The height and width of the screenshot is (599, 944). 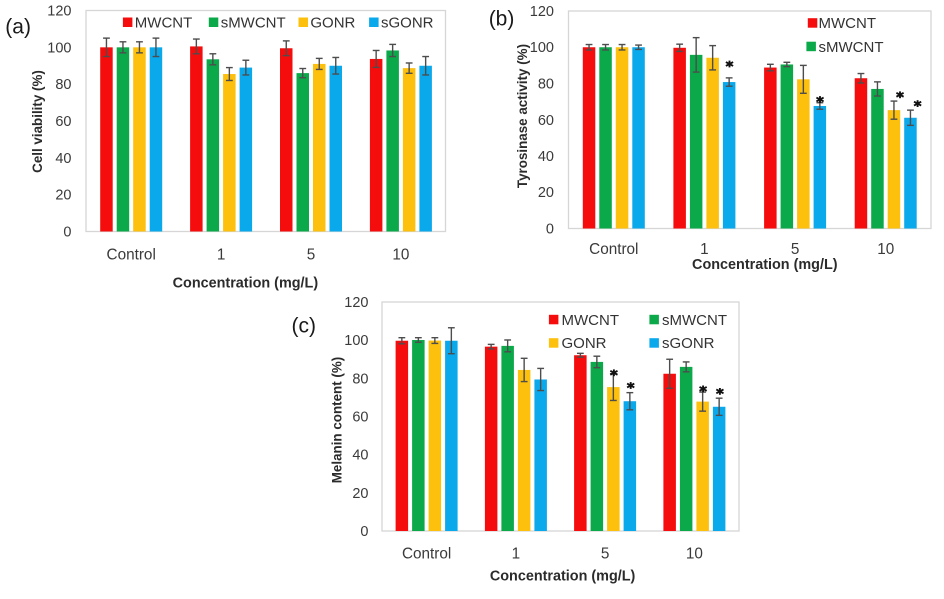 What do you see at coordinates (18, 26) in the screenshot?
I see `svg-text: (a)` at bounding box center [18, 26].